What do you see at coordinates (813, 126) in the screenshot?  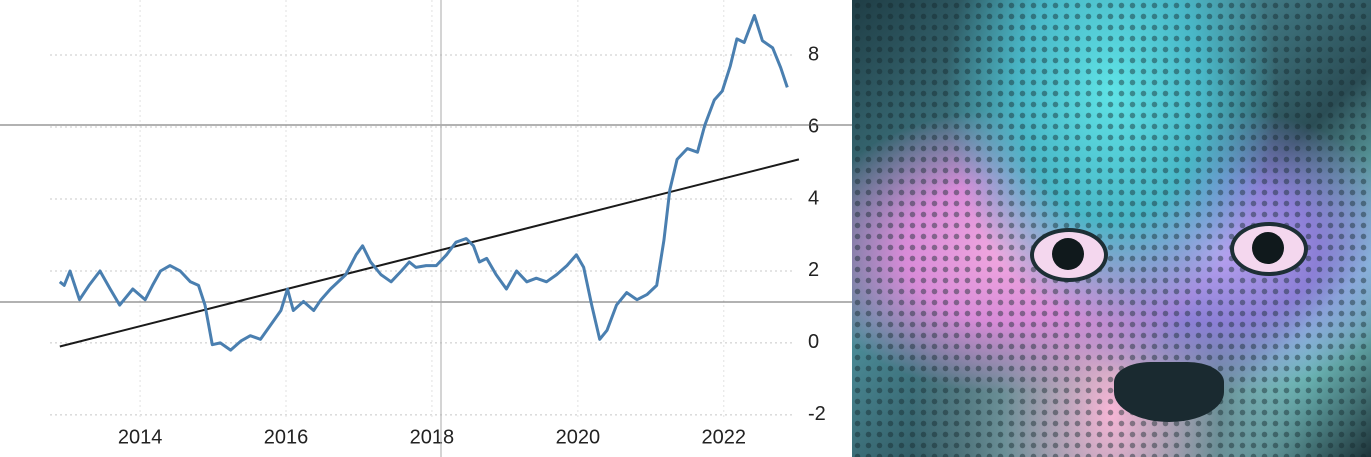 I see `y-tick-label: 6` at bounding box center [813, 126].